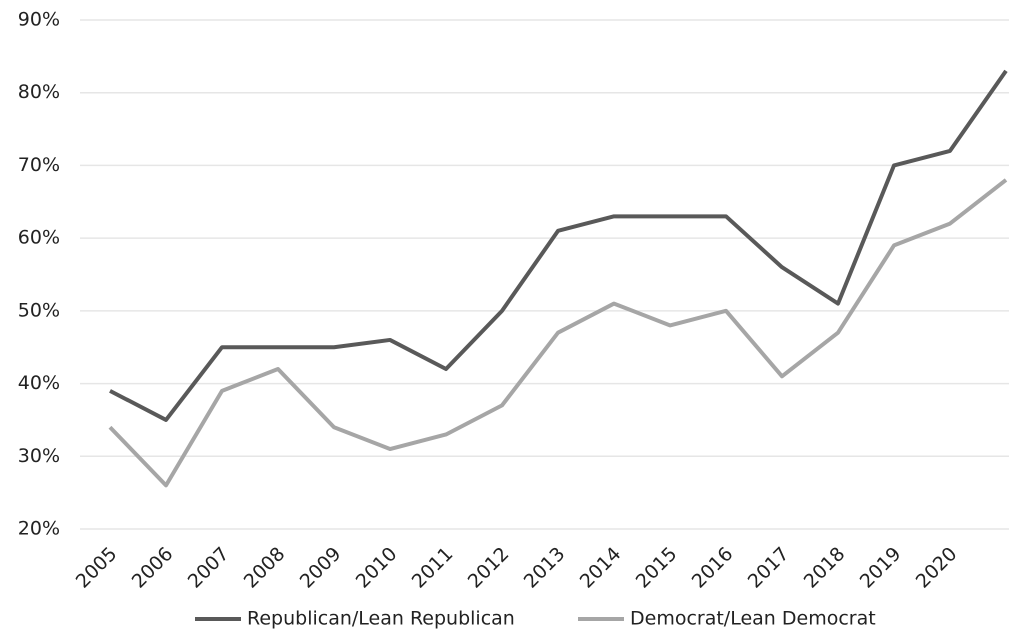 The image size is (1009, 635). Describe the element at coordinates (489, 568) in the screenshot. I see `x-tick-label: 2012` at that location.